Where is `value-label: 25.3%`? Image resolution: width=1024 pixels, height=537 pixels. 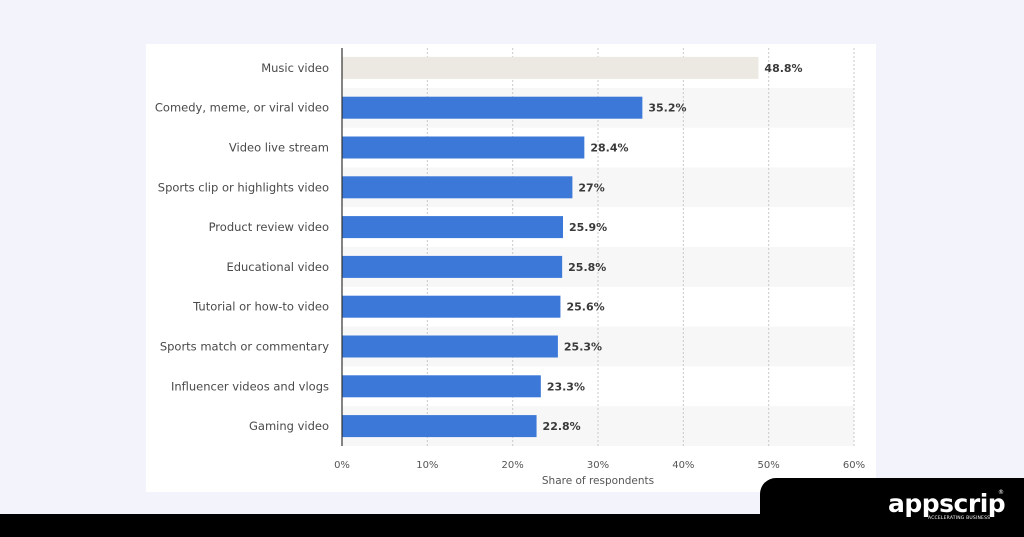 value-label: 25.3% is located at coordinates (583, 347).